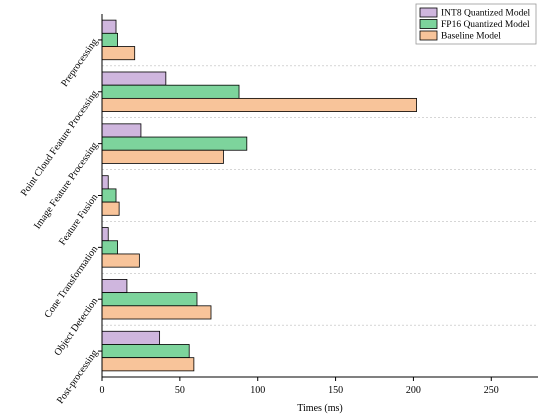 The width and height of the screenshot is (550, 420). I want to click on bar-baseline-model-image-feature-processing, so click(162, 156).